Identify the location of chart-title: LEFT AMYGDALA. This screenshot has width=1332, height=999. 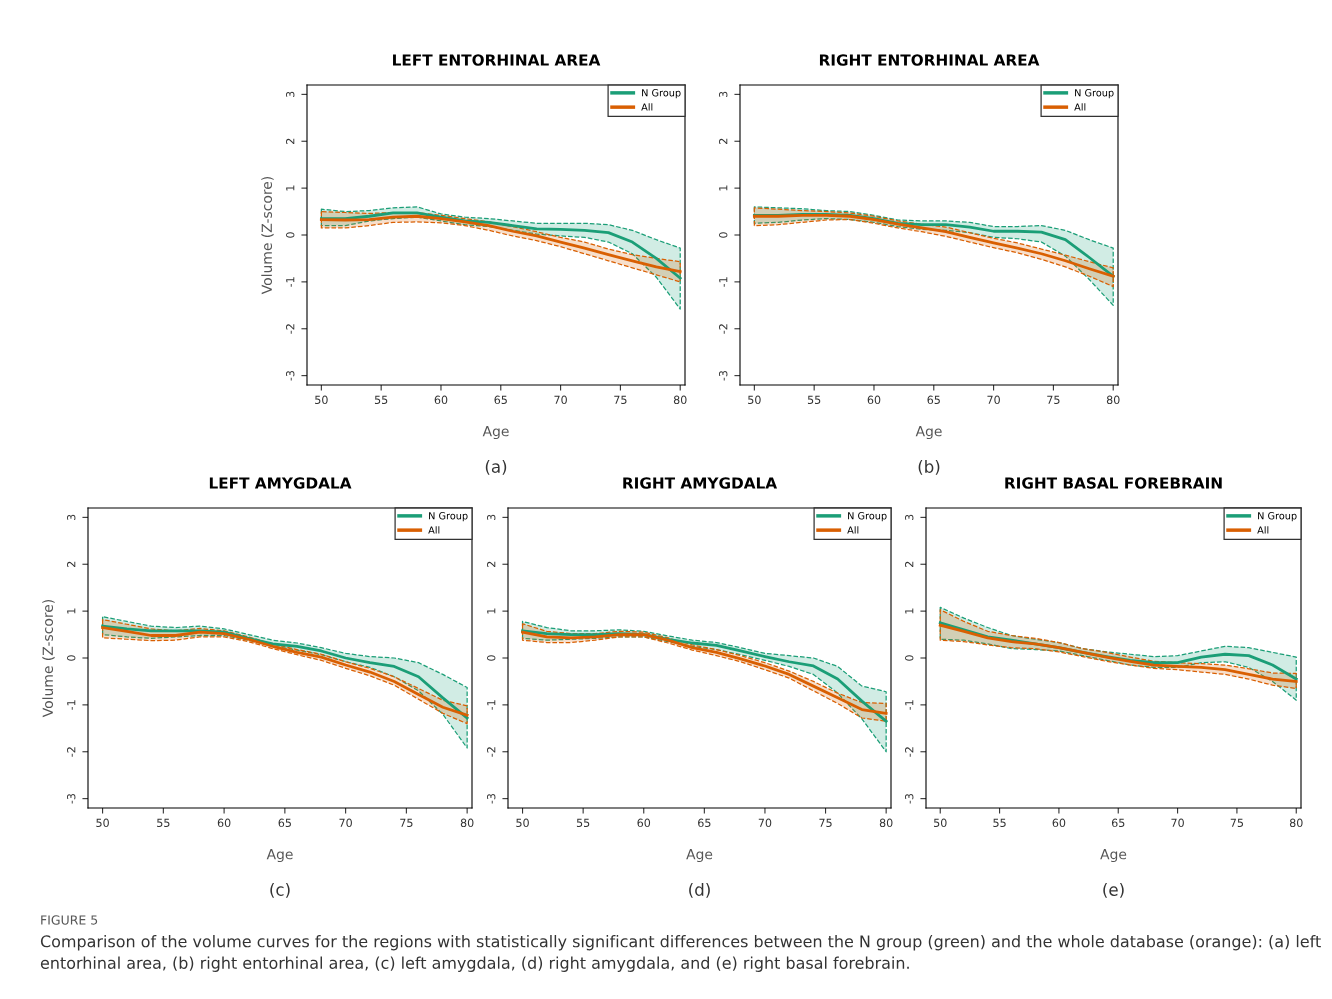
(280, 483).